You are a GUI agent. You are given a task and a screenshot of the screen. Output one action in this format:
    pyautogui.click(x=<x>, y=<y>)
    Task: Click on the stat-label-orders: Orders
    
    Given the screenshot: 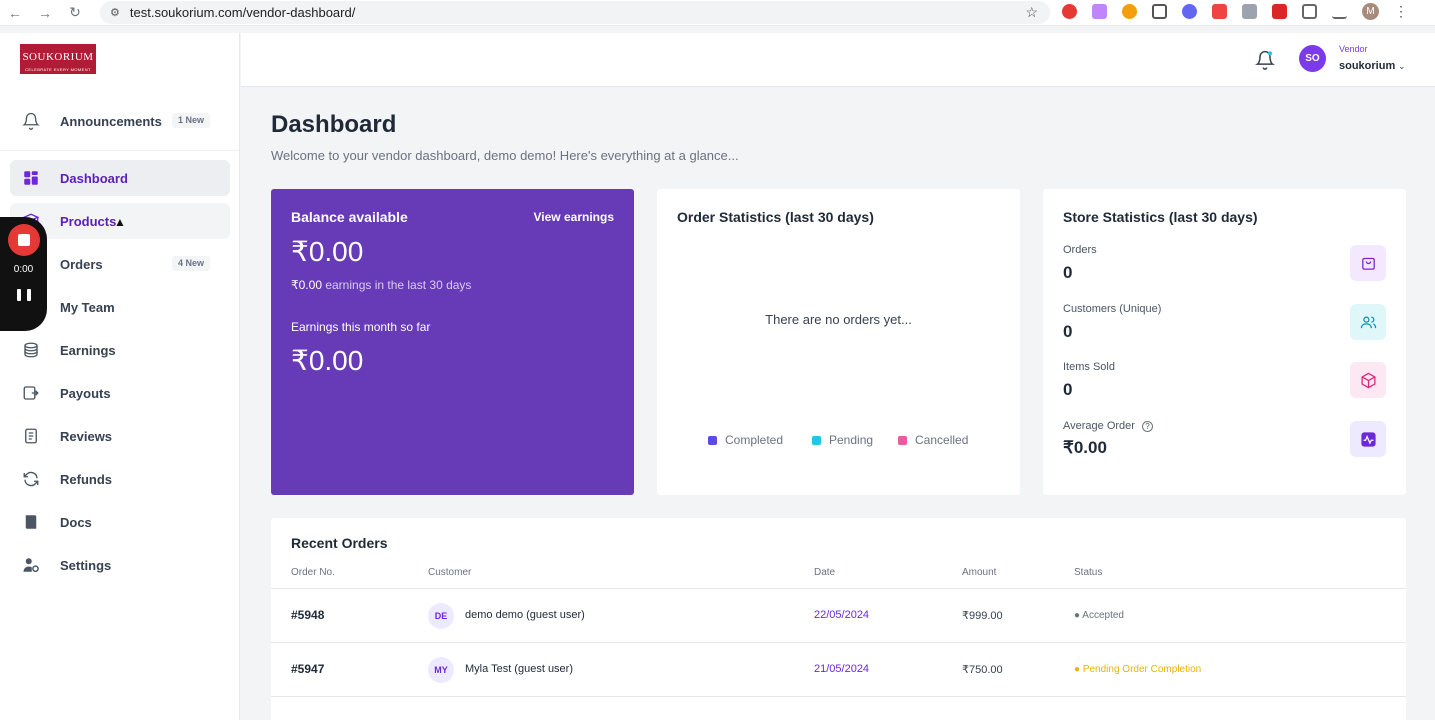 What is the action you would take?
    pyautogui.click(x=1080, y=250)
    